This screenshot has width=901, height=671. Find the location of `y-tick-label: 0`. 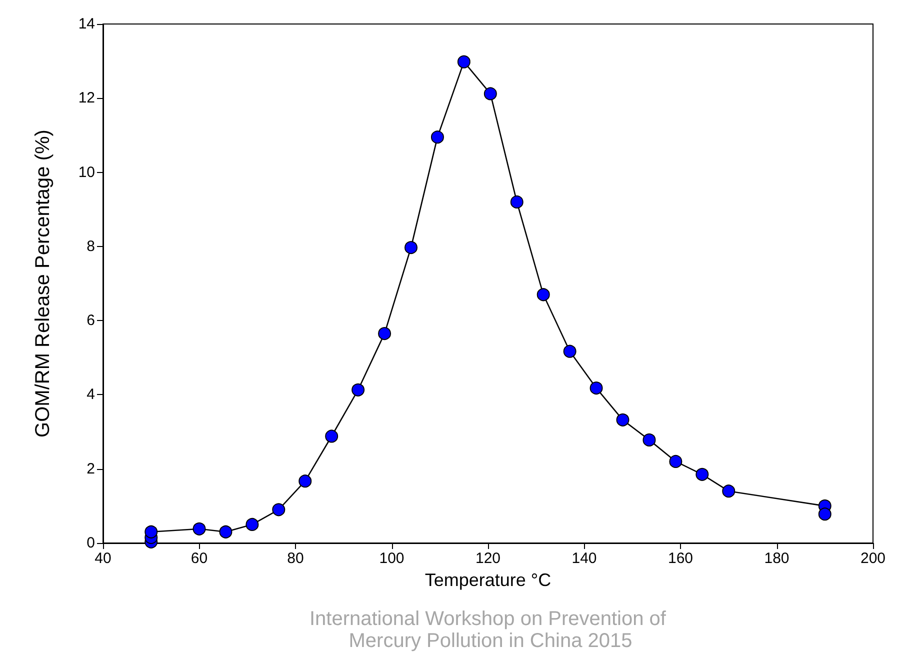

y-tick-label: 0 is located at coordinates (90, 543).